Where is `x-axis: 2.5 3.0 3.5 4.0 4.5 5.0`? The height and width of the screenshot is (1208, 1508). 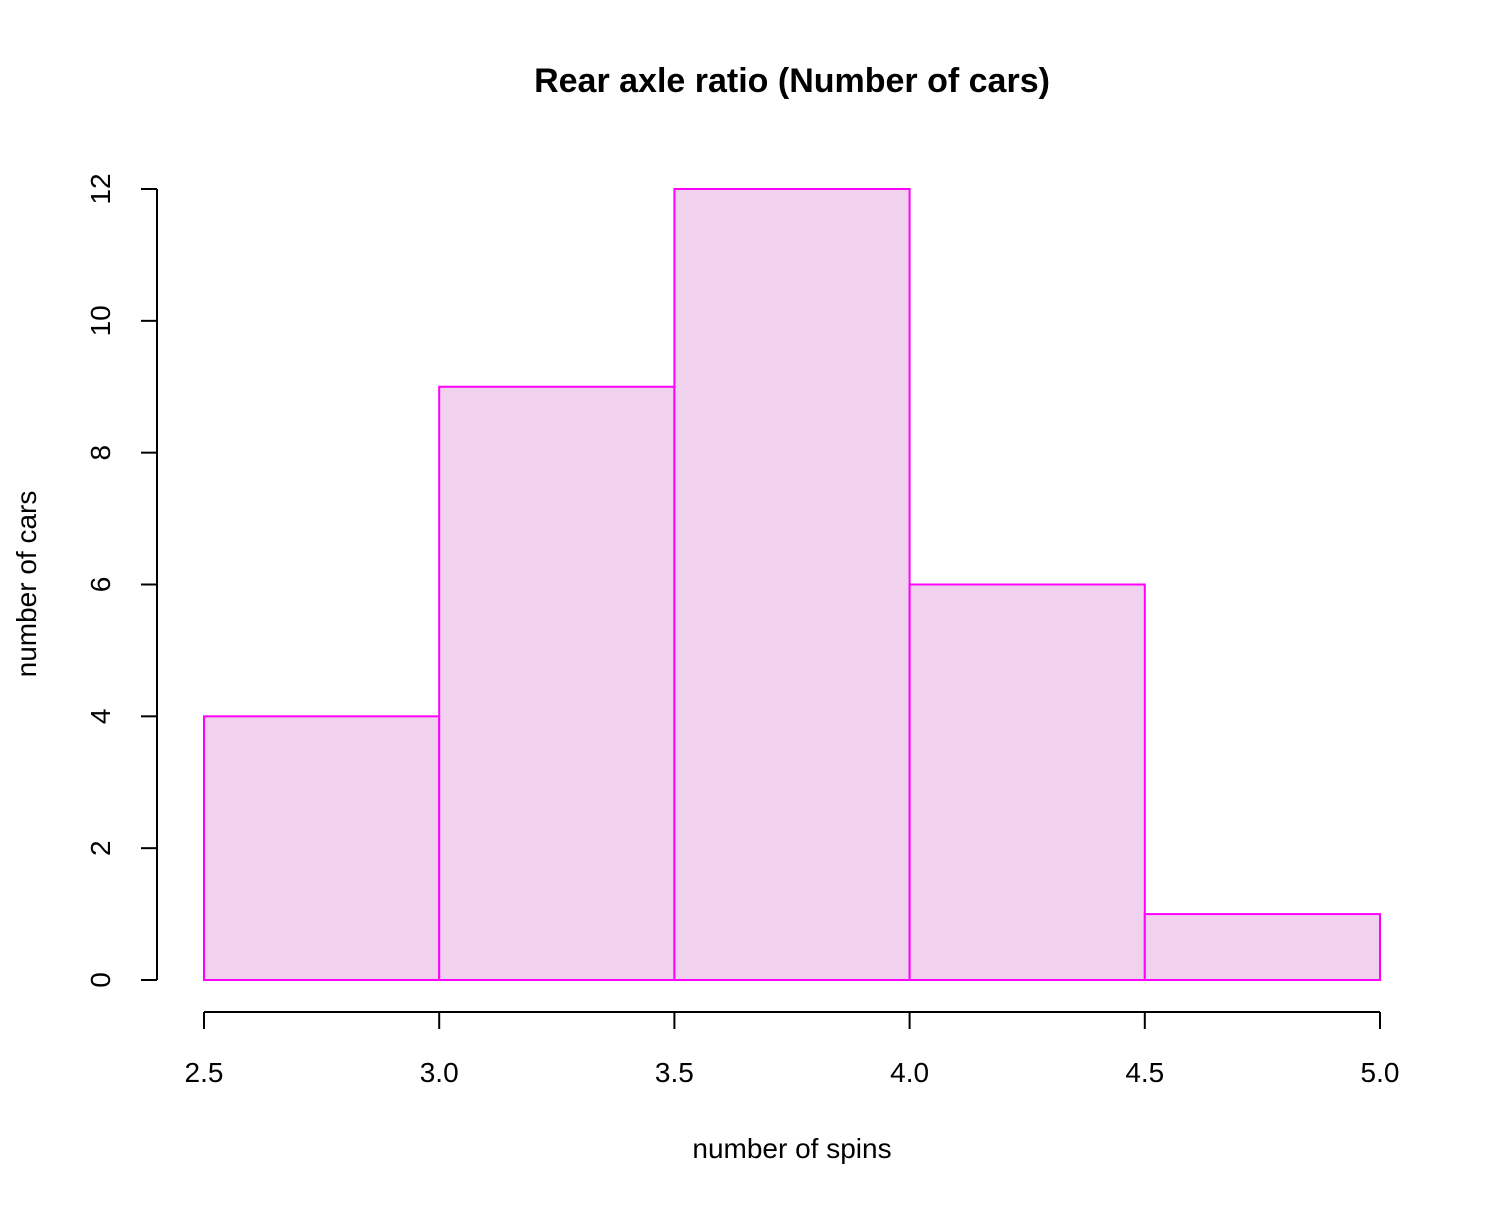 x-axis: 2.5 3.0 3.5 4.0 4.5 5.0 is located at coordinates (792, 1049).